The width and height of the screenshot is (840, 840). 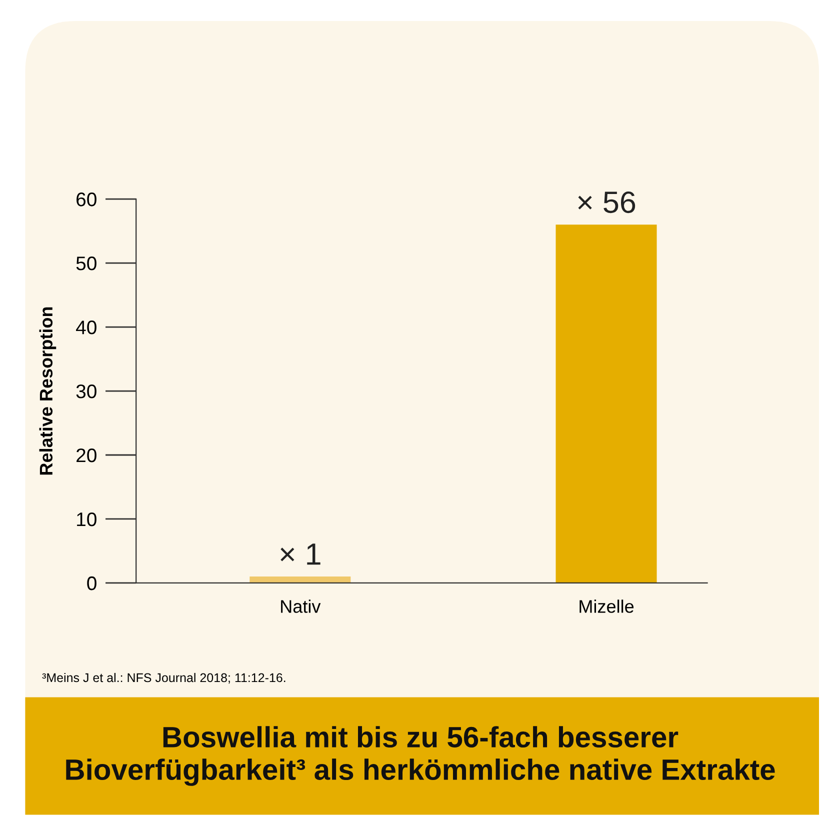 What do you see at coordinates (607, 606) in the screenshot?
I see `x-tick-label: Mizelle` at bounding box center [607, 606].